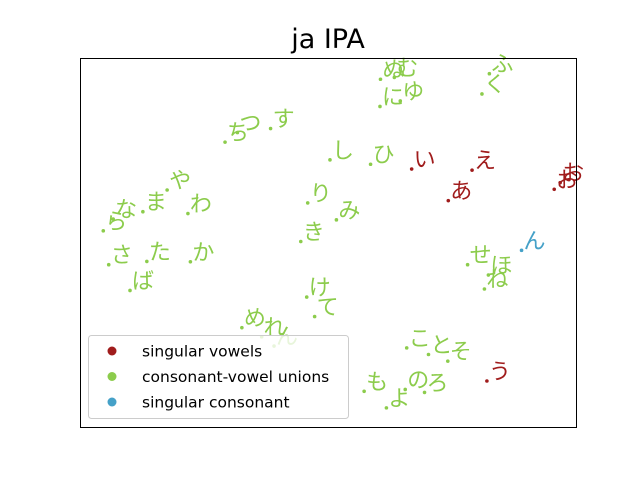  What do you see at coordinates (112, 351) in the screenshot?
I see `legend-marker-singular-vowels` at bounding box center [112, 351].